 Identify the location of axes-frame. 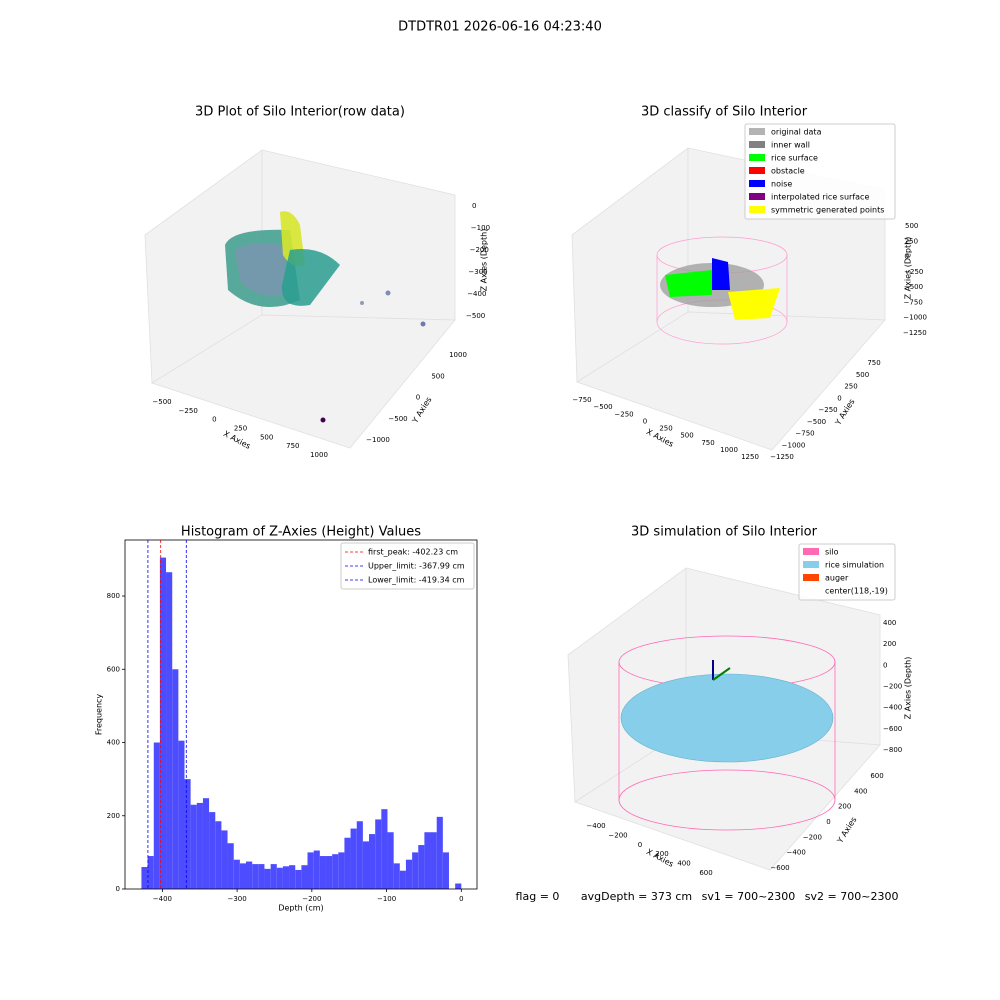
(301, 714).